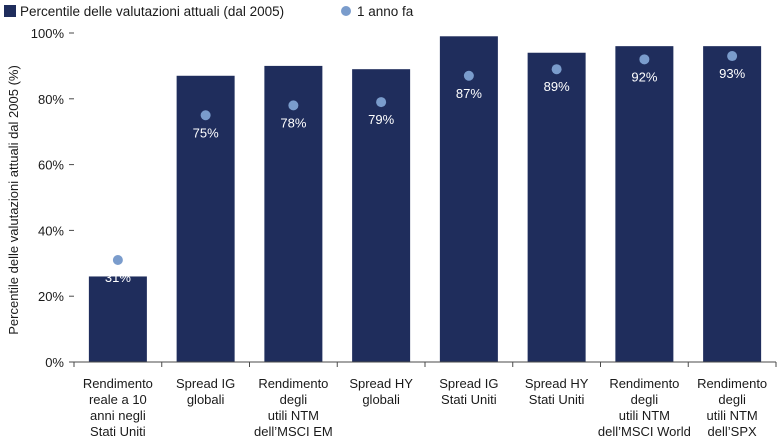 The height and width of the screenshot is (440, 781). Describe the element at coordinates (51, 165) in the screenshot. I see `y-tick-label: 60%` at that location.